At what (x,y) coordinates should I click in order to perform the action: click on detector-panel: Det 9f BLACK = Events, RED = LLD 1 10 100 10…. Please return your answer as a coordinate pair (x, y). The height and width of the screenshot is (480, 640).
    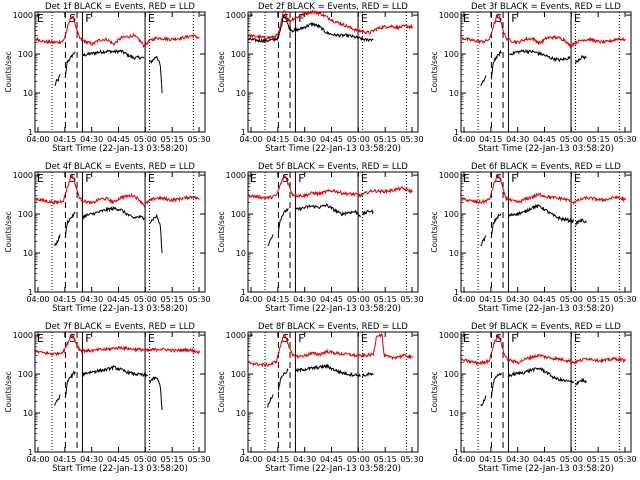
    Looking at the image, I should click on (533, 398).